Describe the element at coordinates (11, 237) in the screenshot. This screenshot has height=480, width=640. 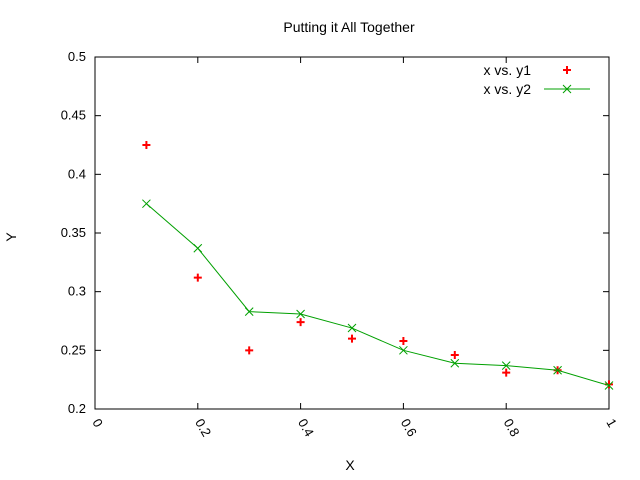
I see `y-axis-label: Y` at that location.